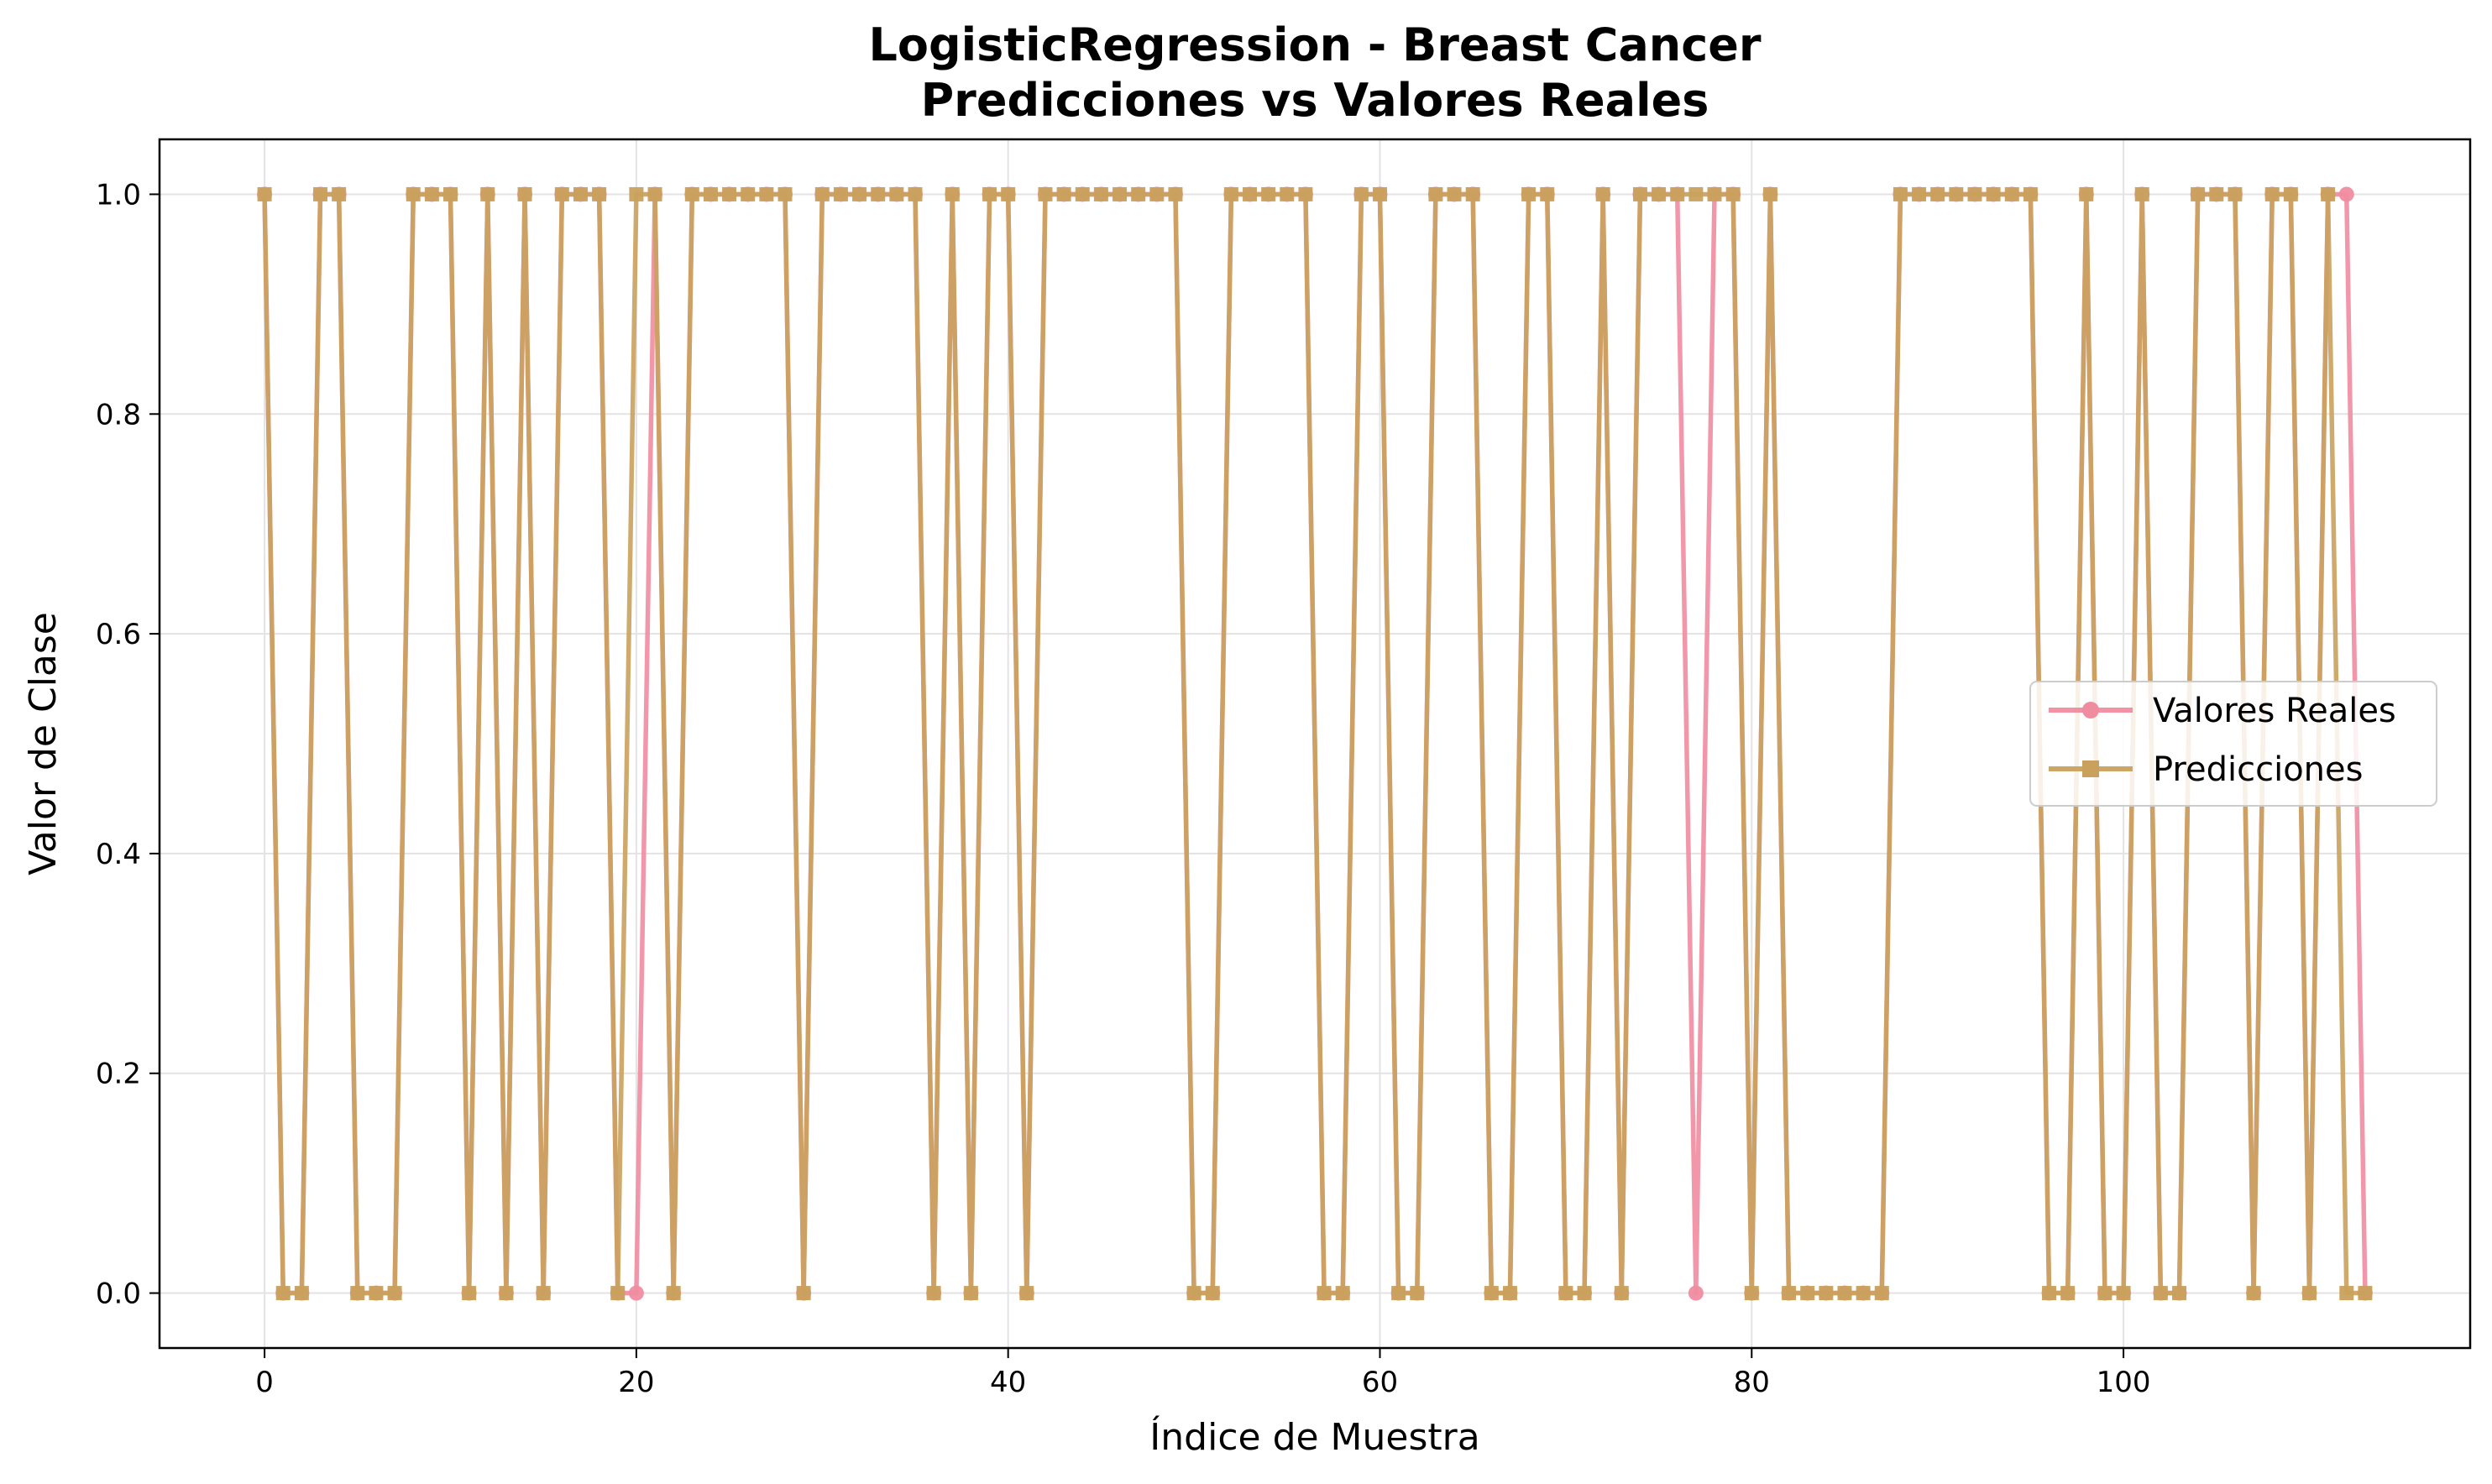  What do you see at coordinates (118, 195) in the screenshot?
I see `y-tick-label: 1.0` at bounding box center [118, 195].